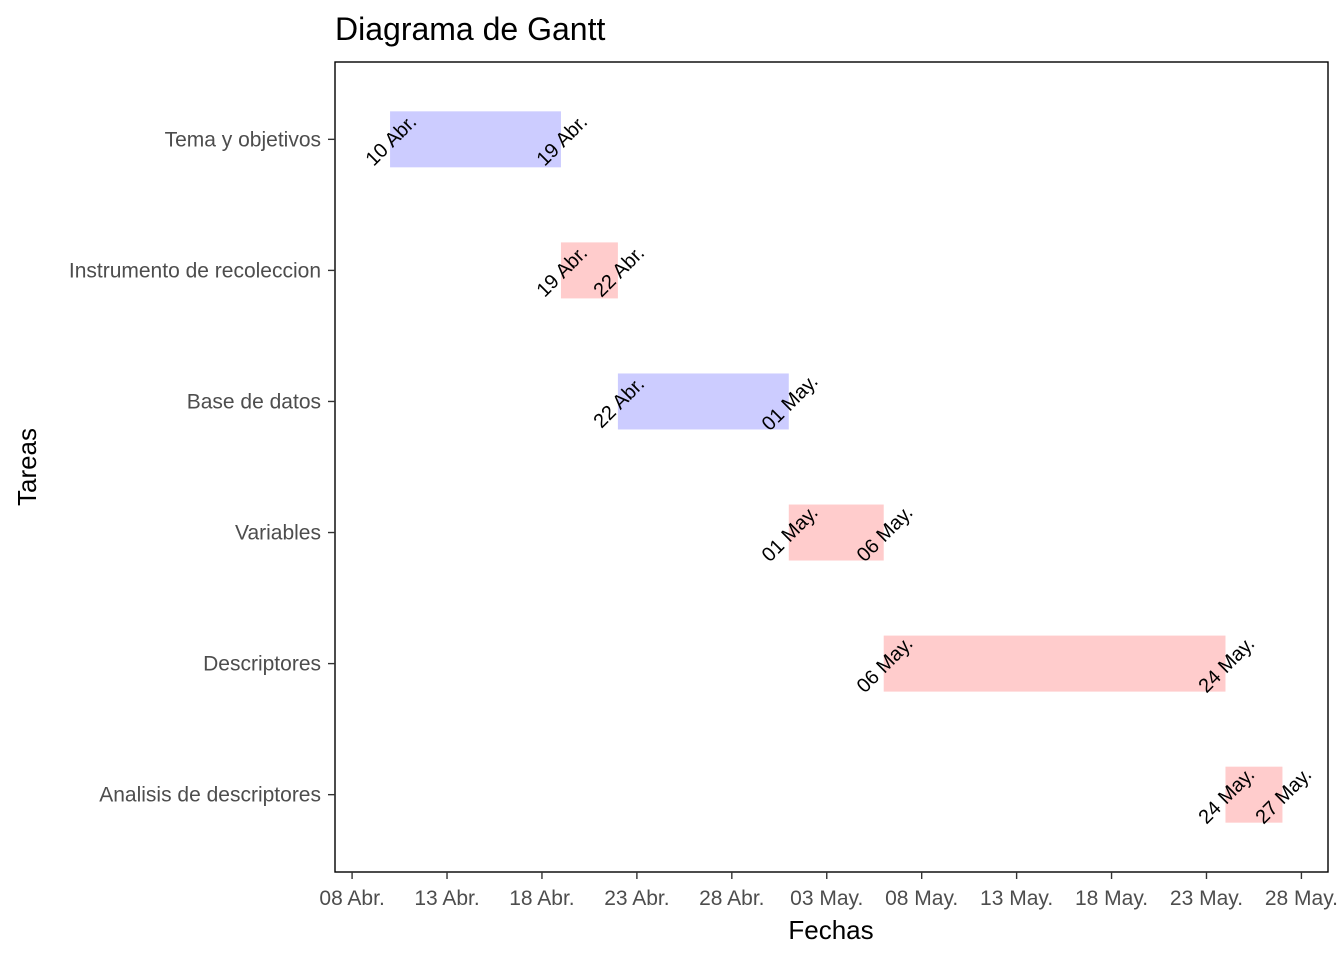  What do you see at coordinates (830, 930) in the screenshot?
I see `x-axis-title: Fechas` at bounding box center [830, 930].